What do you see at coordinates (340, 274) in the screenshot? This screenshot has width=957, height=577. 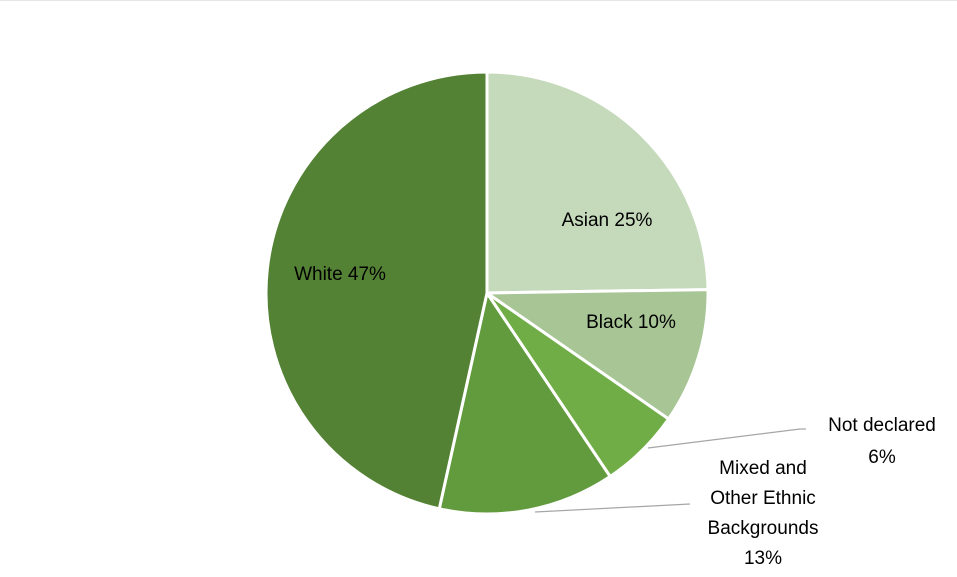 I see `slice-label-white: White 47%` at bounding box center [340, 274].